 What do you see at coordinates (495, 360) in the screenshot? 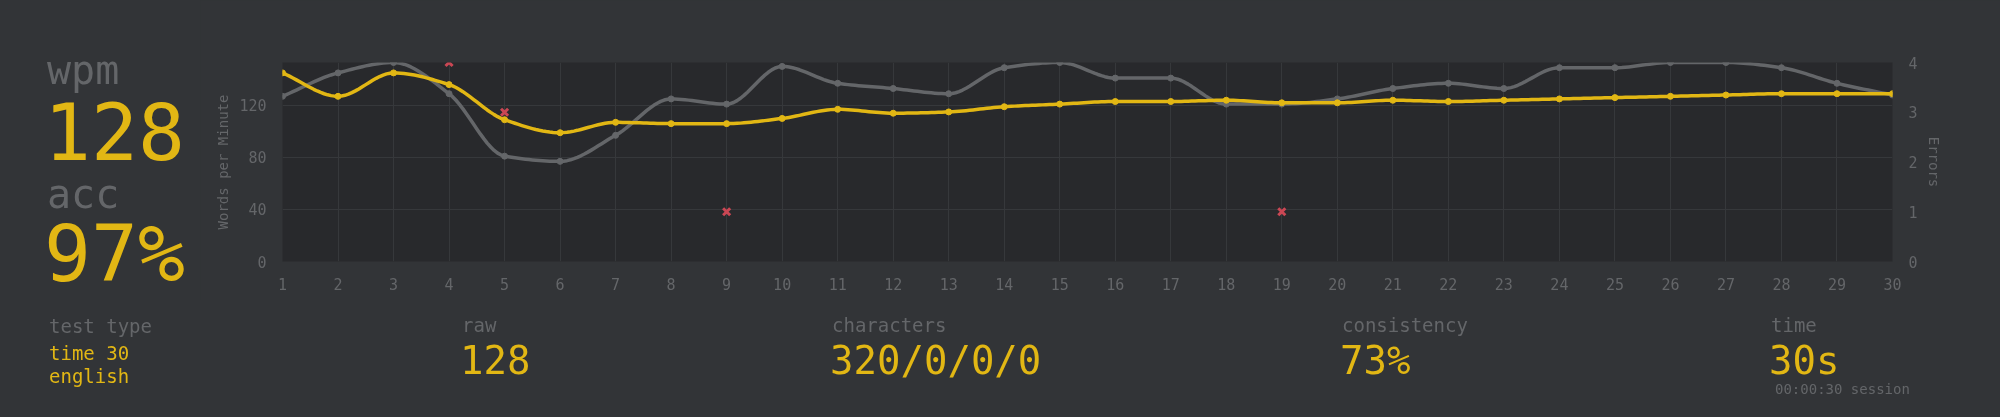
I see `text: 128` at bounding box center [495, 360].